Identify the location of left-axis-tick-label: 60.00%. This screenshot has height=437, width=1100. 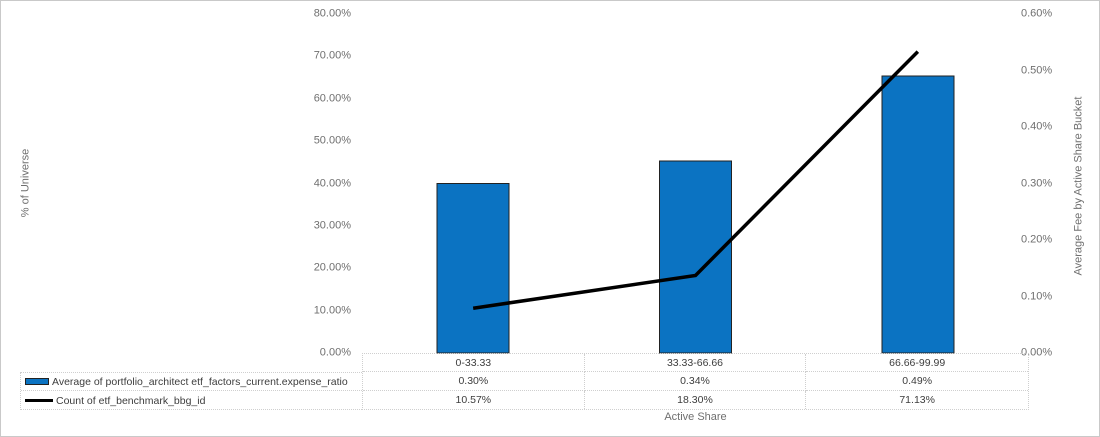
(332, 98).